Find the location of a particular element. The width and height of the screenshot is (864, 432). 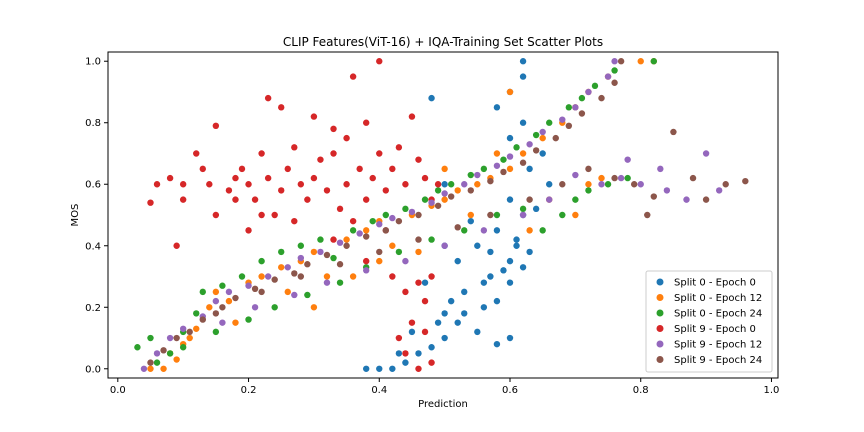

y-axis-ticks: 0.0 0.2 0.4 0.6 0.8 1.0 is located at coordinates (96, 216).